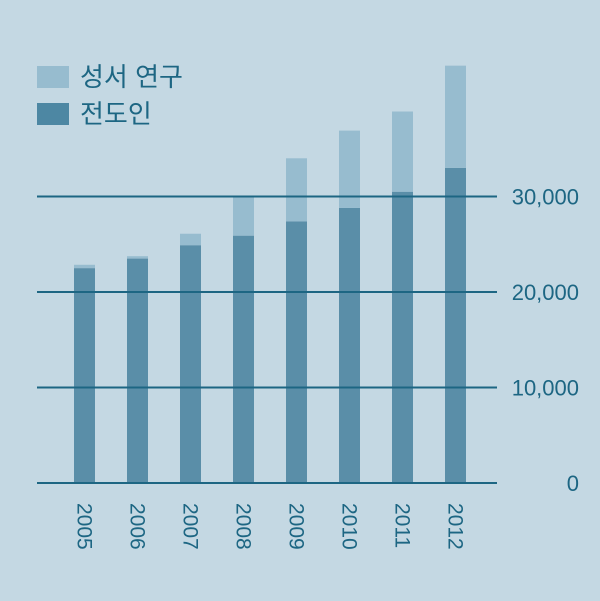  I want to click on y-tick-label-30000: 30,000, so click(545, 197).